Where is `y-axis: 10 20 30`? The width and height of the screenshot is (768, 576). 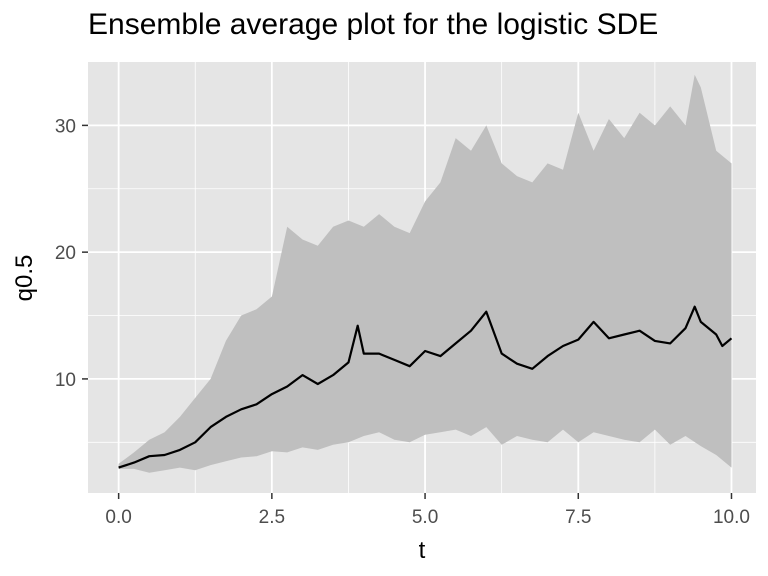 y-axis: 10 20 30 is located at coordinates (71, 253).